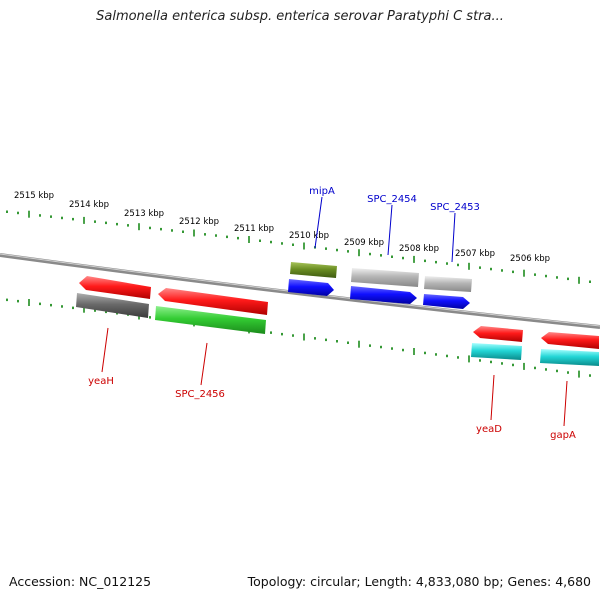 The image size is (600, 600). What do you see at coordinates (318, 222) in the screenshot?
I see `leader-line-mipA` at bounding box center [318, 222].